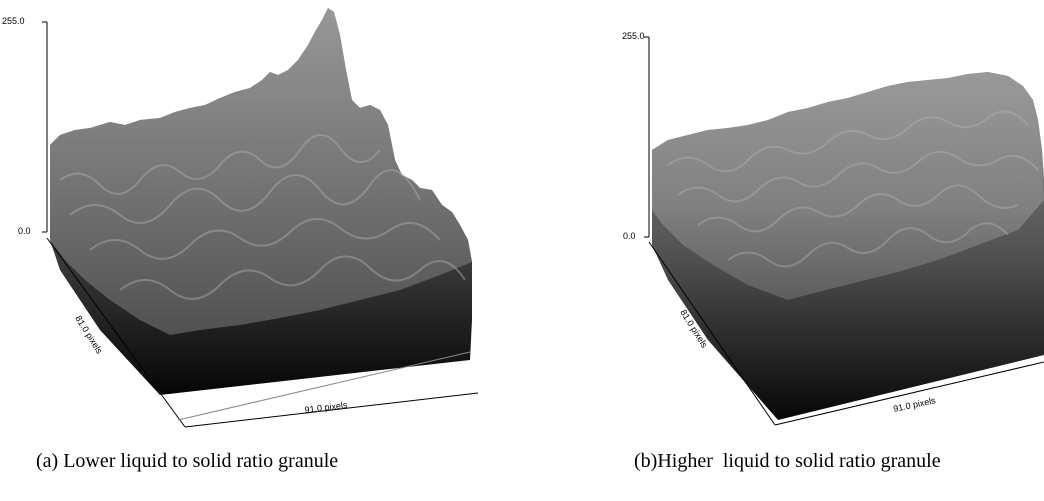 The height and width of the screenshot is (501, 1044). I want to click on caption-b: (b)Higher liquid to solid ratio granule, so click(787, 461).